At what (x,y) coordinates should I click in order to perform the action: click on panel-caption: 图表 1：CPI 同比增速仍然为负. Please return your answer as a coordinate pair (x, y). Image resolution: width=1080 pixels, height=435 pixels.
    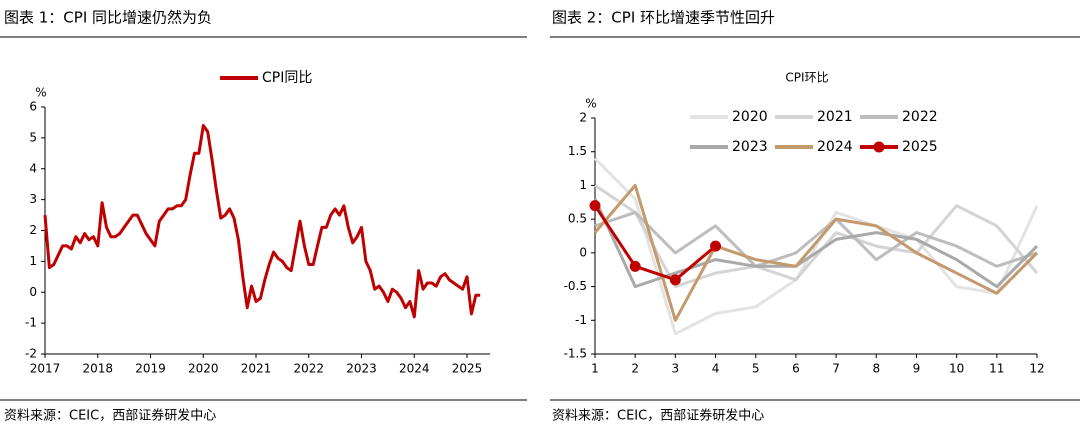
    Looking at the image, I should click on (108, 18).